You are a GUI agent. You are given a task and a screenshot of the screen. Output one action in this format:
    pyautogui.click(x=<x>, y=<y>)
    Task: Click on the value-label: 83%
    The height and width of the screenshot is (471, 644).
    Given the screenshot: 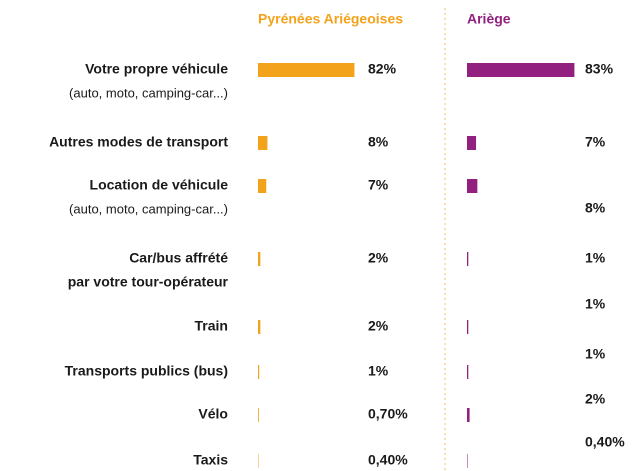 What is the action you would take?
    pyautogui.click(x=599, y=69)
    